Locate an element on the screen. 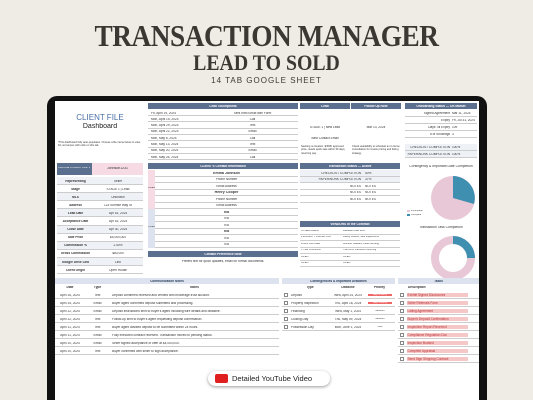 Image resolution: width=533 pixels, height=400 pixels. client2-tab is located at coordinates (151, 228).